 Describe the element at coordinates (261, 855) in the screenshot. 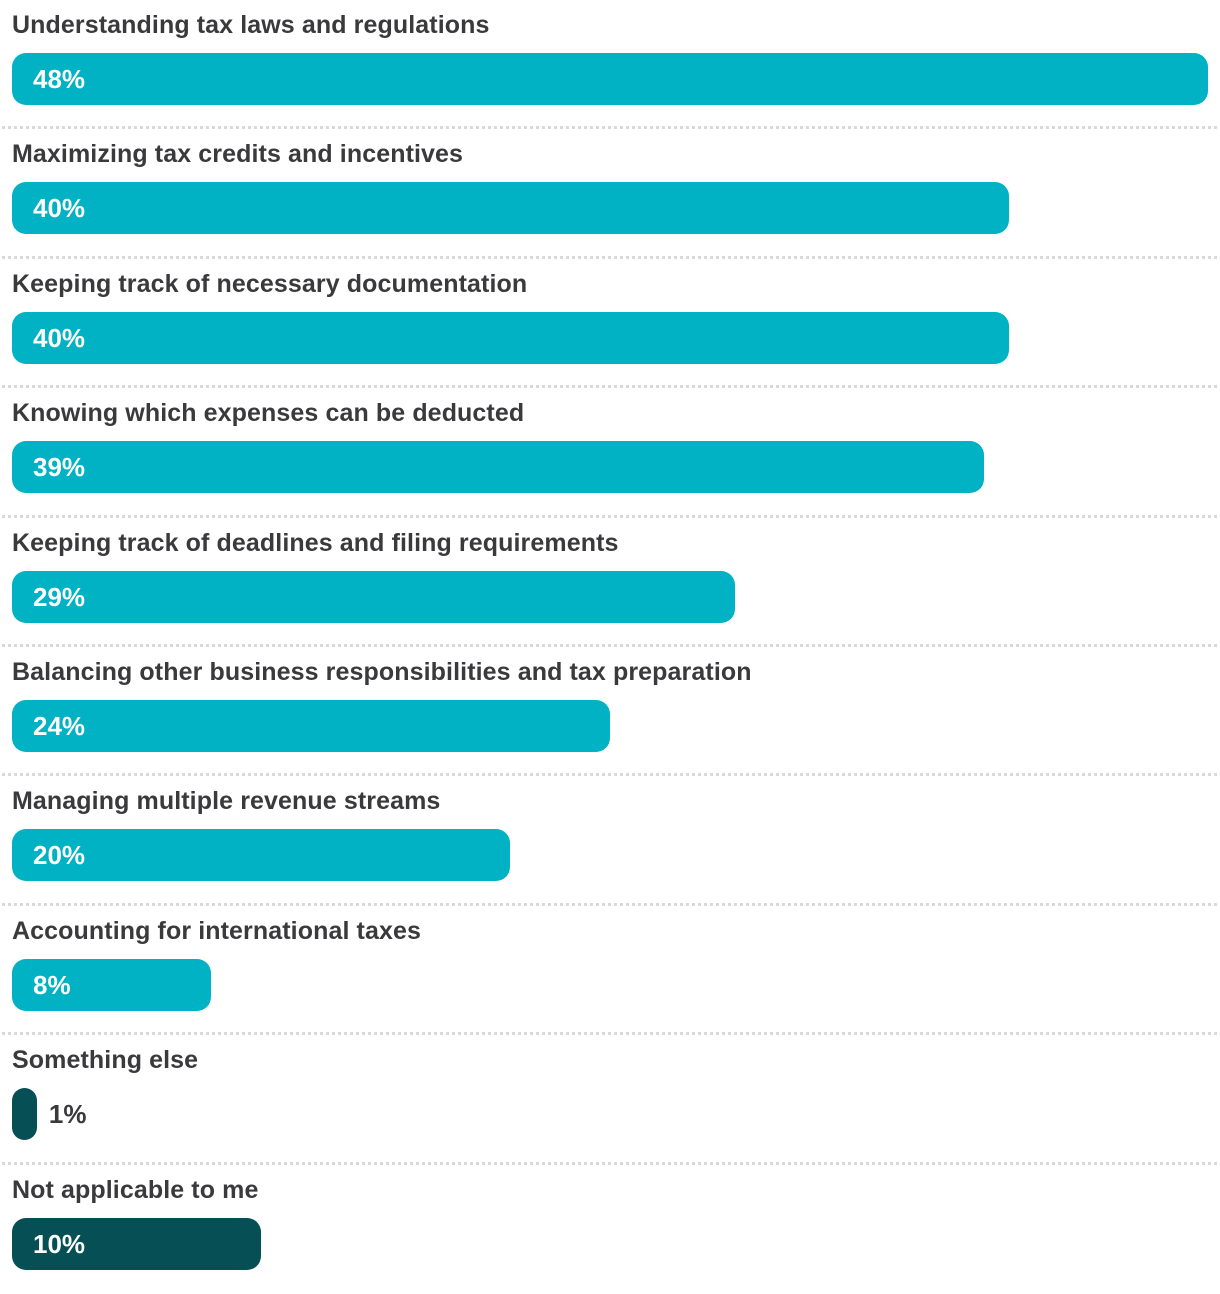

I see `bar: 20%` at that location.